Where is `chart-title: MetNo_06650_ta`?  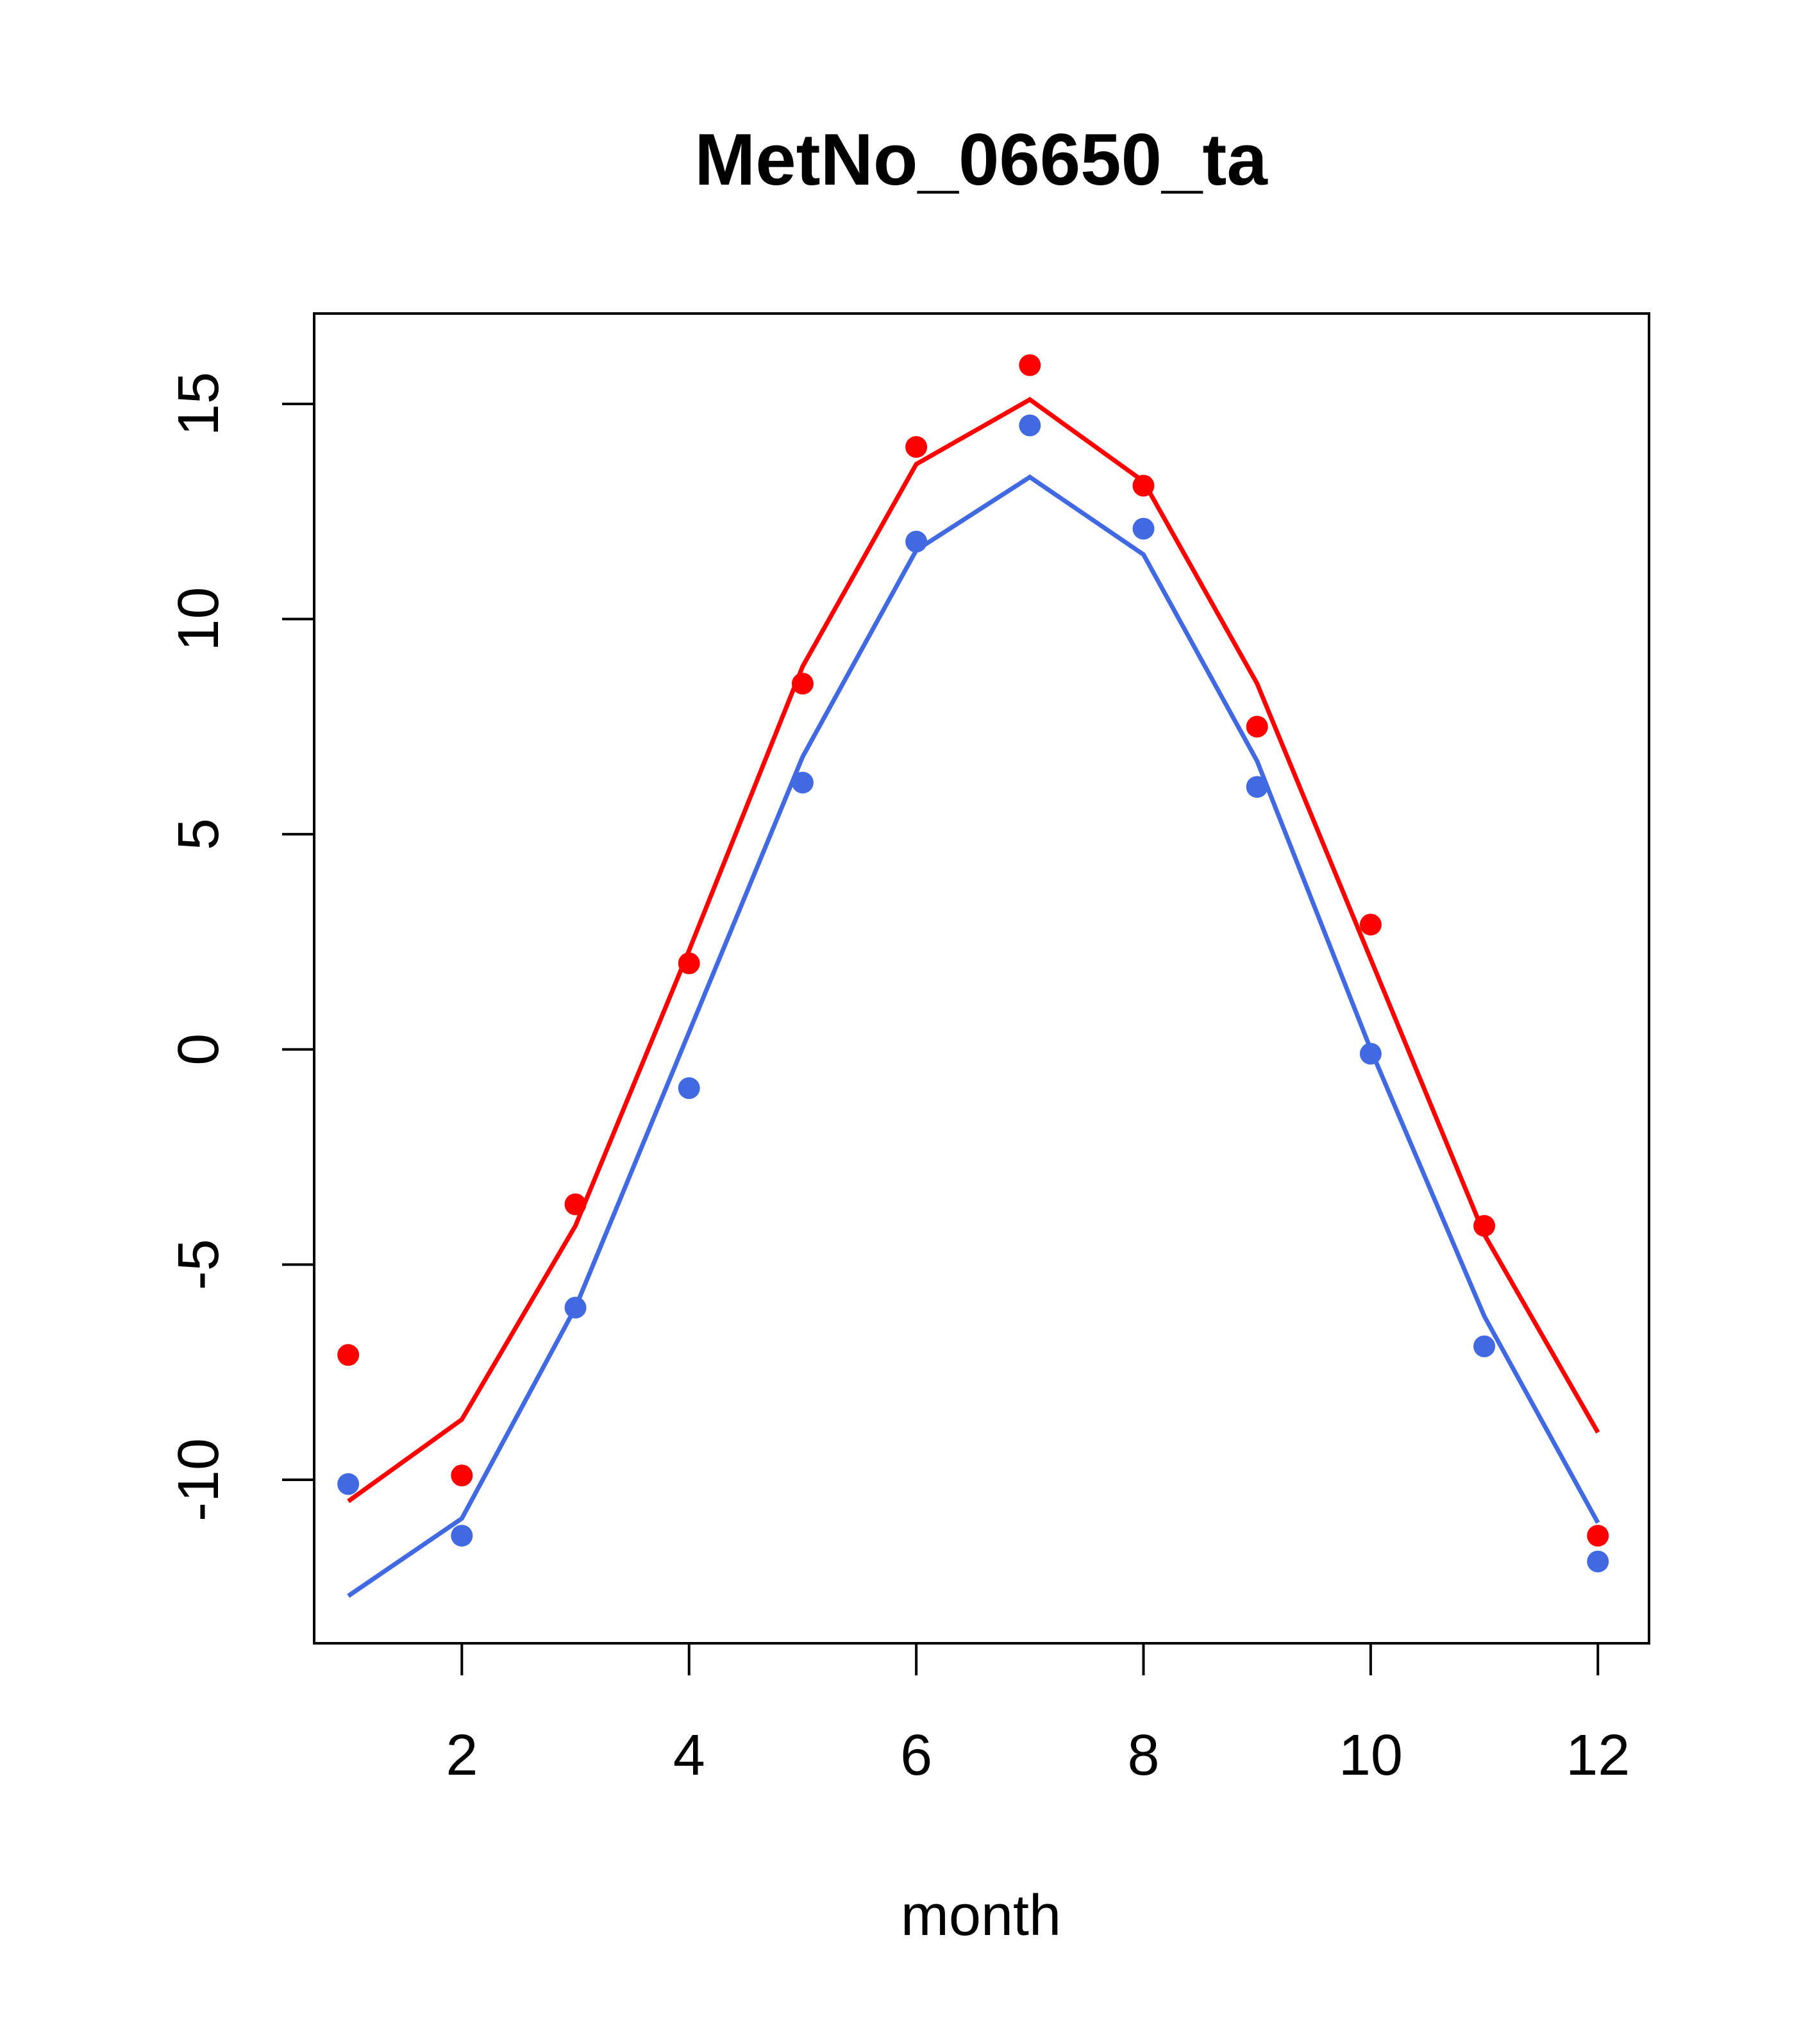 chart-title: MetNo_06650_ta is located at coordinates (981, 160).